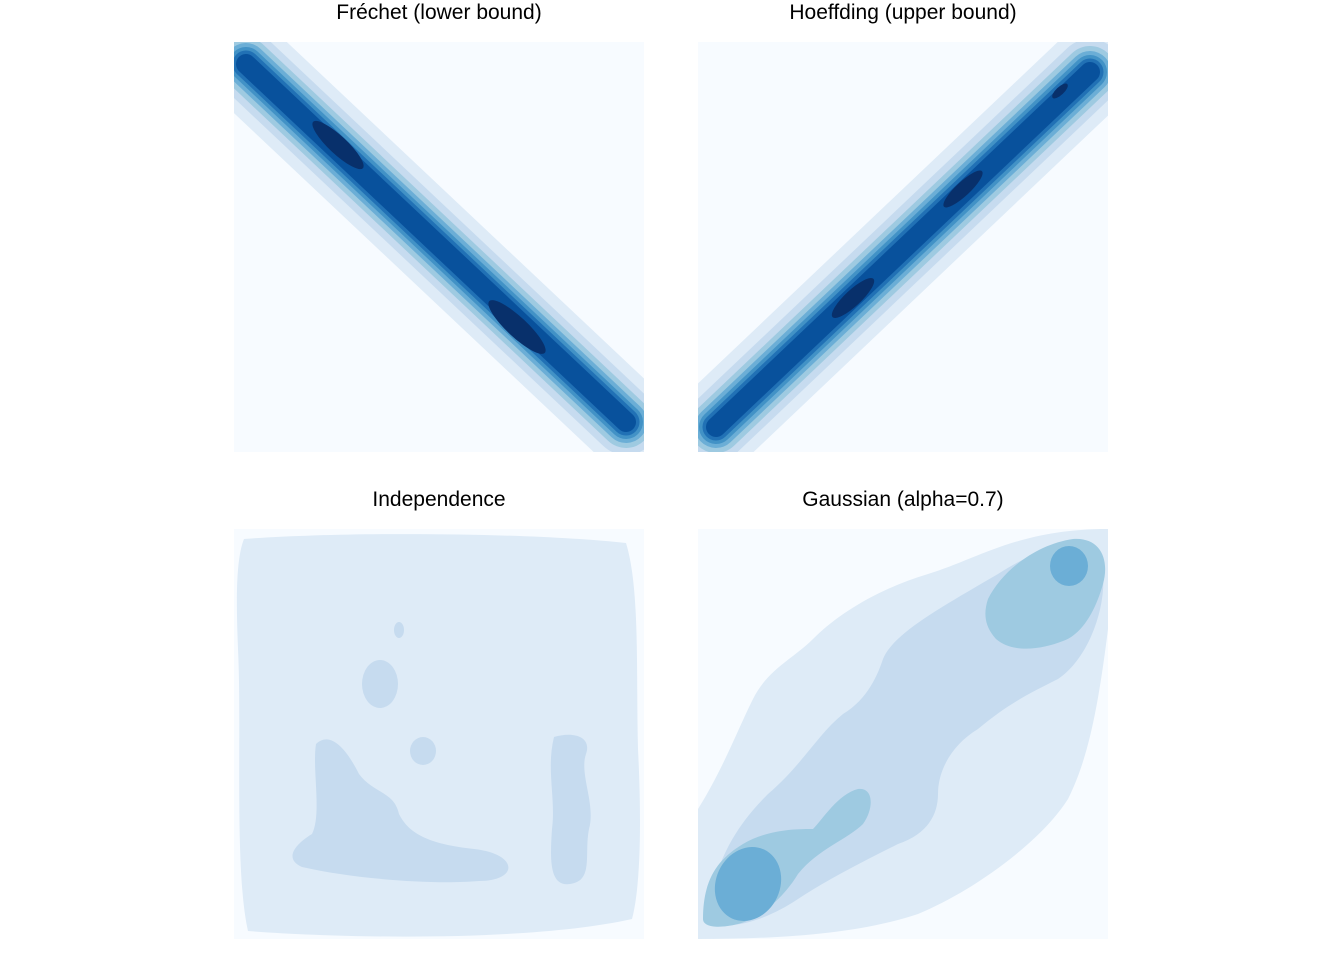 The width and height of the screenshot is (1344, 960). I want to click on gaussian-density-plot, so click(903, 734).